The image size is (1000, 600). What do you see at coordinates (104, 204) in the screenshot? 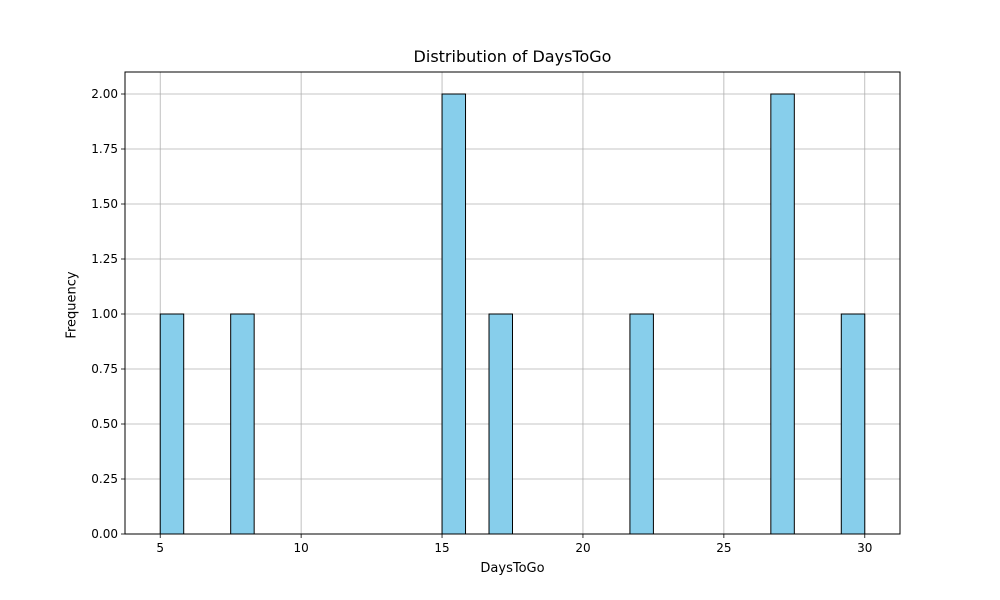
I see `y-tick-label: 1.50` at bounding box center [104, 204].